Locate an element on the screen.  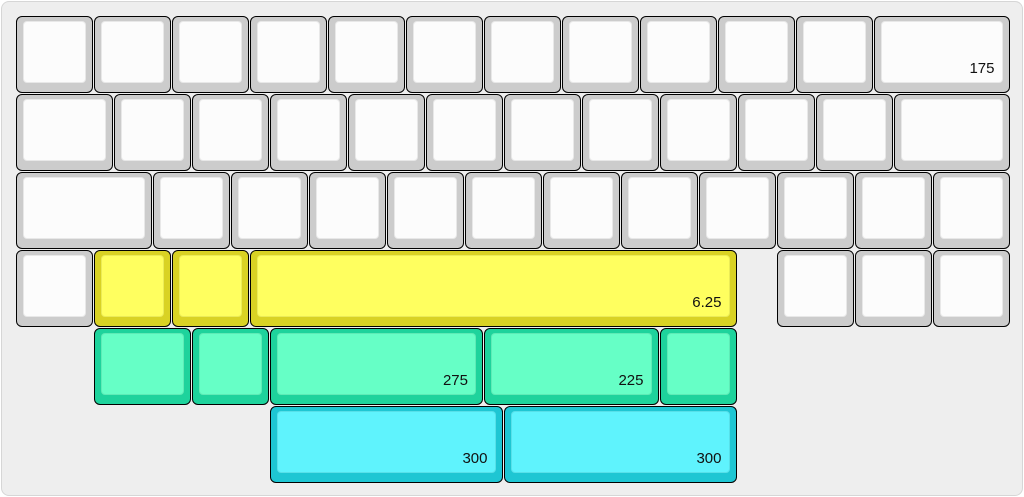
keycap-top: 225 is located at coordinates (571, 364).